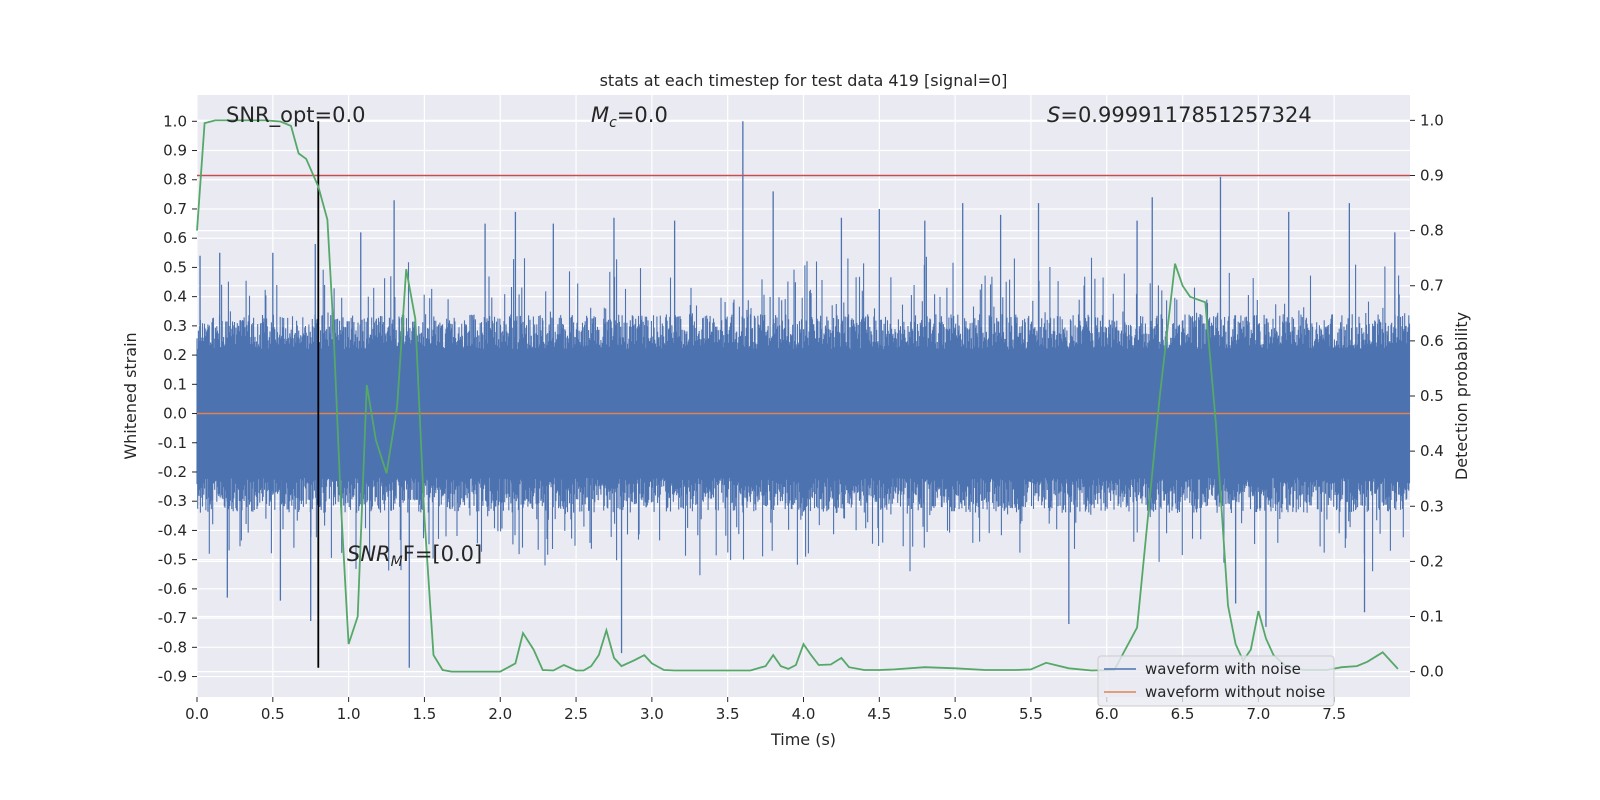  What do you see at coordinates (172, 677) in the screenshot?
I see `y-tick-label: -0.9` at bounding box center [172, 677].